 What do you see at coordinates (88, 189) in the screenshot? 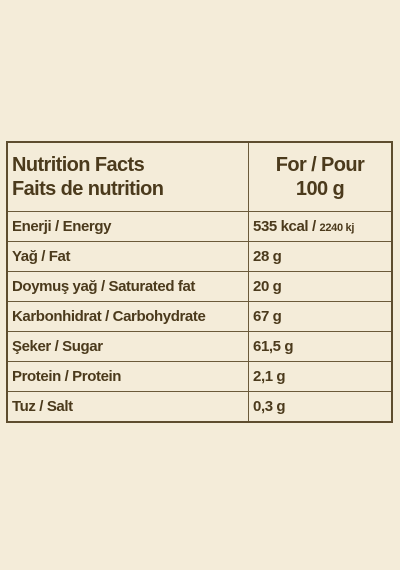
I see `header-text: Faits de nutrition` at bounding box center [88, 189].